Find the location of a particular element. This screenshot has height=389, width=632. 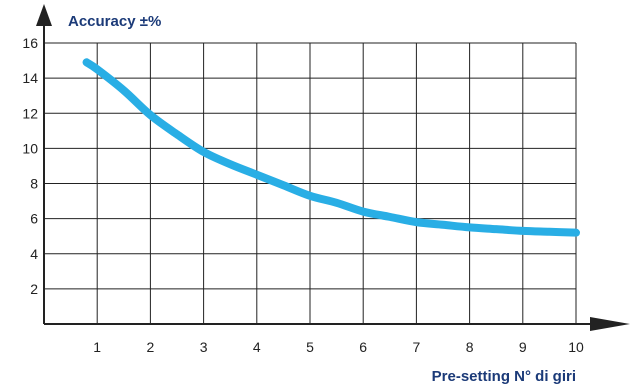

x-tick-9: 9 is located at coordinates (523, 347).